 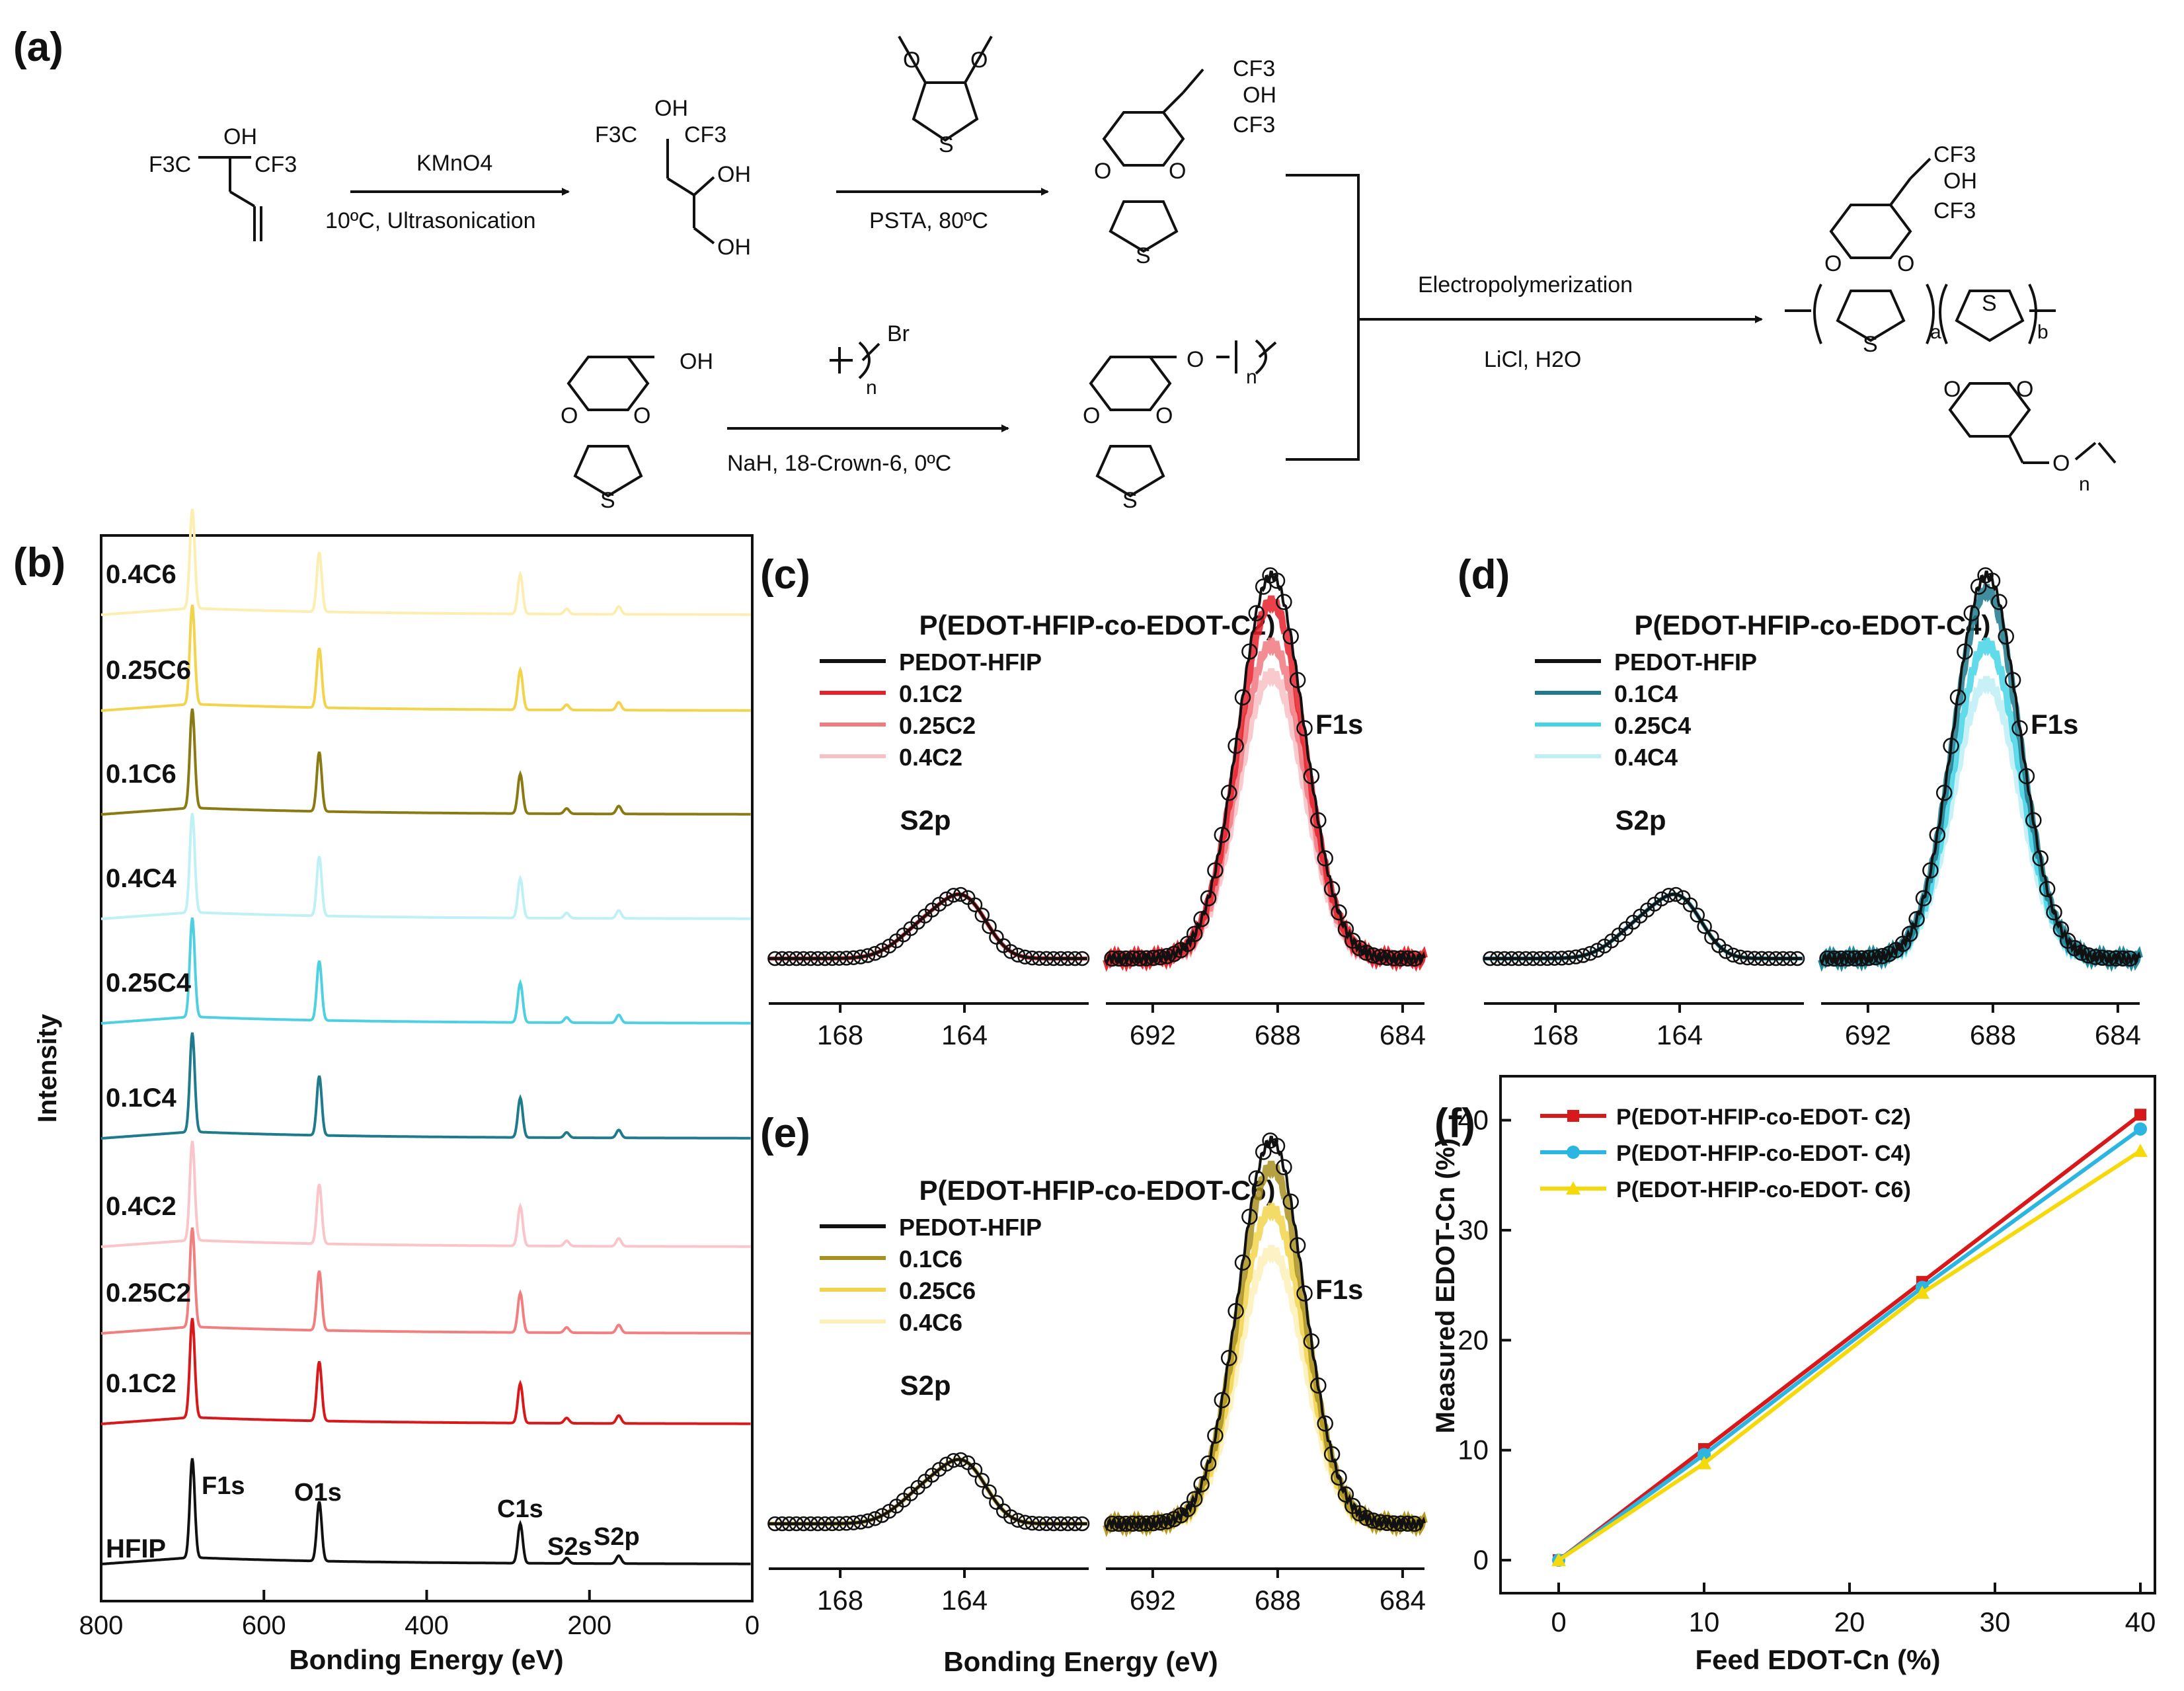 What do you see at coordinates (39, 563) in the screenshot?
I see `panel-label-b: (b)` at bounding box center [39, 563].